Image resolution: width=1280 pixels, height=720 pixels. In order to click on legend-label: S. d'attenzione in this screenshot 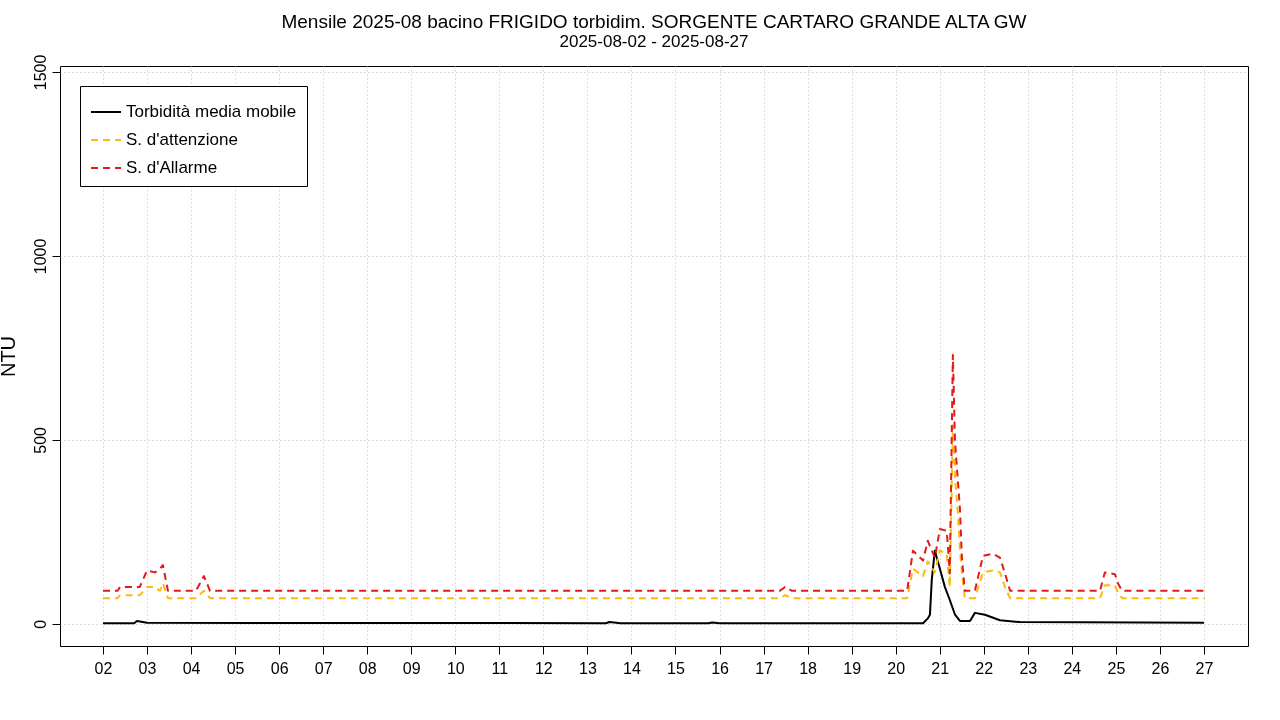, I will do `click(182, 139)`.